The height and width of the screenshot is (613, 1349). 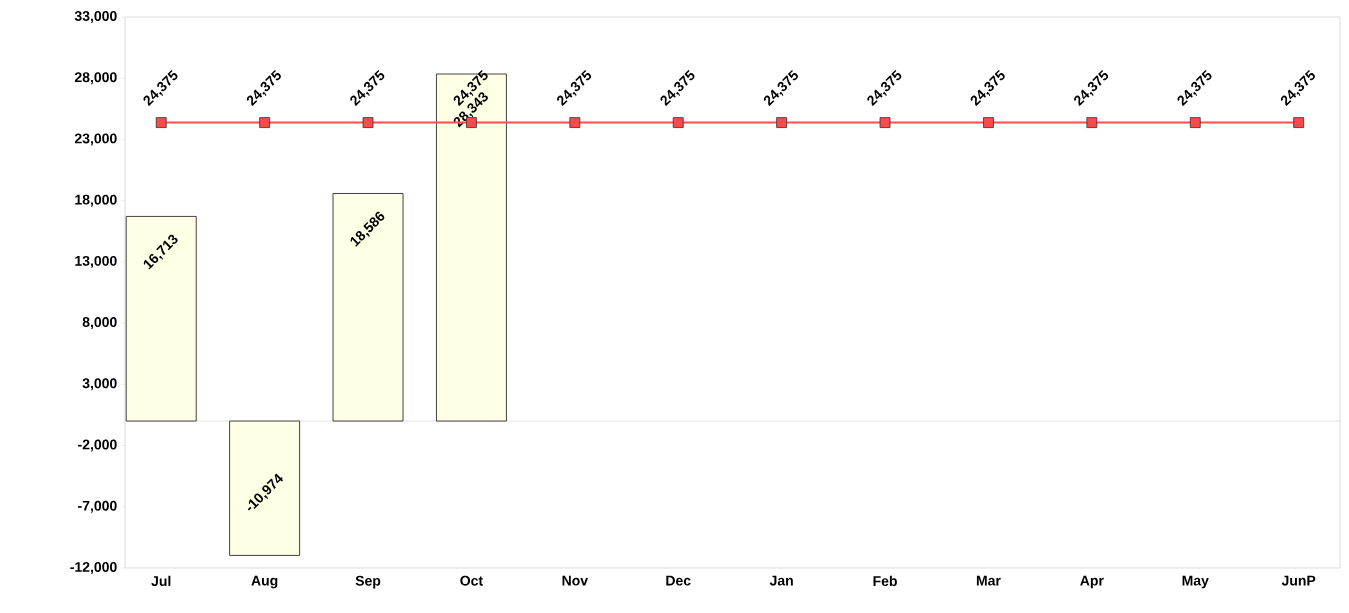 What do you see at coordinates (97, 506) in the screenshot?
I see `y-tick-label: -7,000` at bounding box center [97, 506].